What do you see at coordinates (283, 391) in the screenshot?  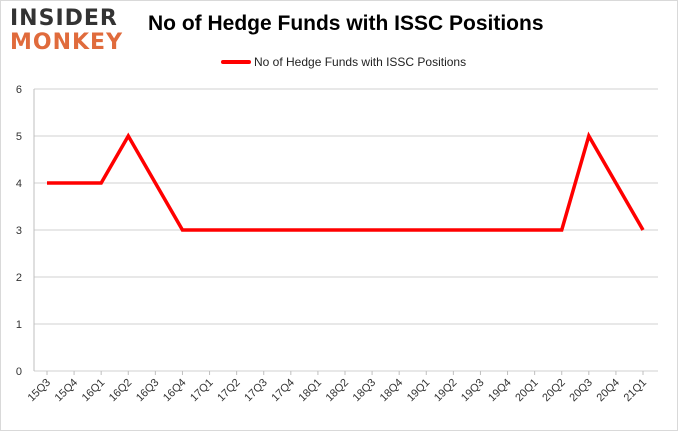 I see `x-tick-label: 17Q4` at bounding box center [283, 391].